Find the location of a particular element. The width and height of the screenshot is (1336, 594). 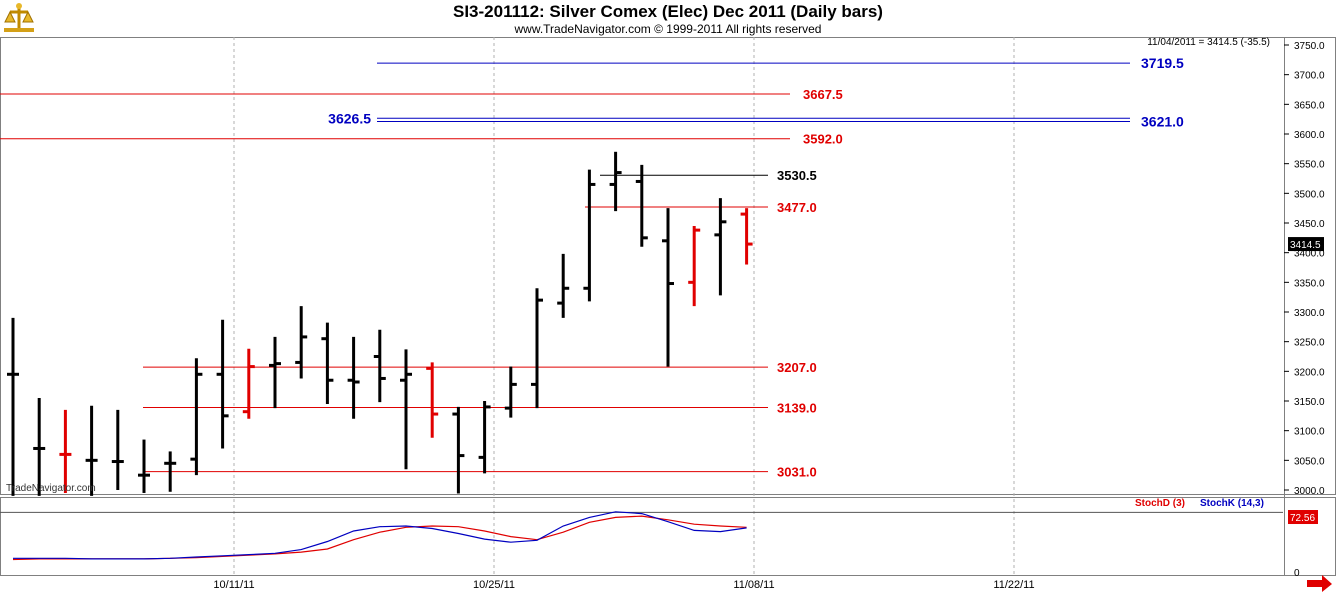

price-tick-label: 3600.0 is located at coordinates (1309, 135).